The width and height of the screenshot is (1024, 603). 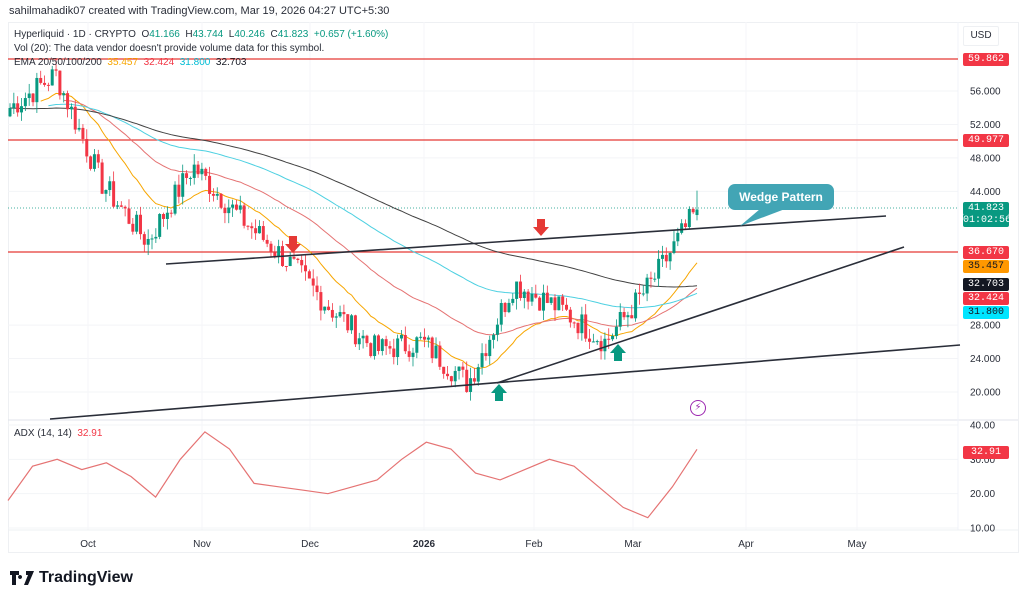 I want to click on adx-label: ADX (14, 14), so click(x=43, y=433).